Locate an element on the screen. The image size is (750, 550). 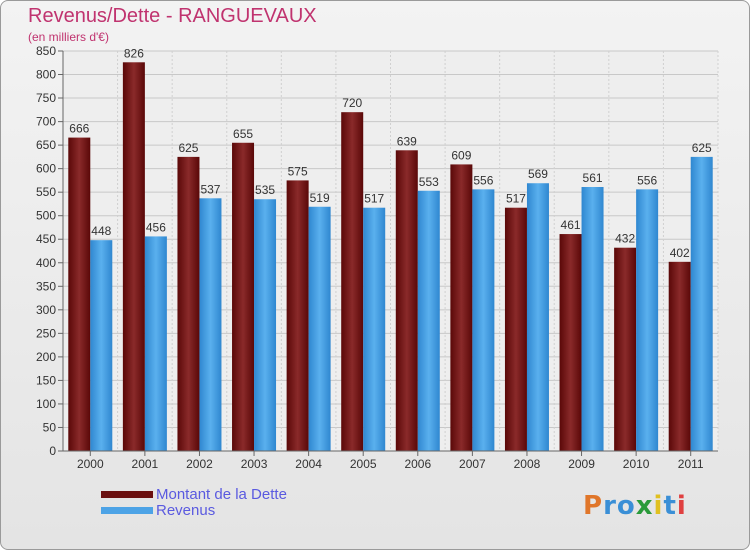
bar-dette-2007 is located at coordinates (461, 308).